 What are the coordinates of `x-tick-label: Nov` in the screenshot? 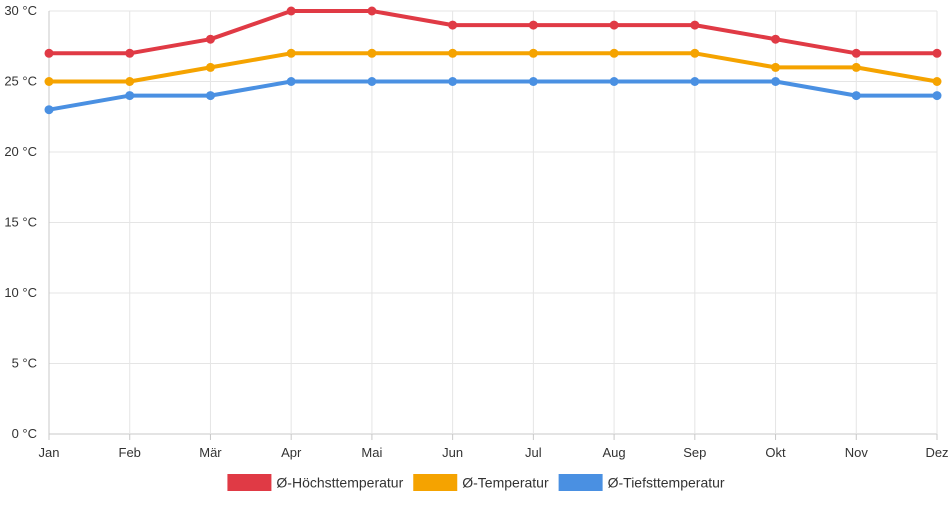 It's located at (857, 452).